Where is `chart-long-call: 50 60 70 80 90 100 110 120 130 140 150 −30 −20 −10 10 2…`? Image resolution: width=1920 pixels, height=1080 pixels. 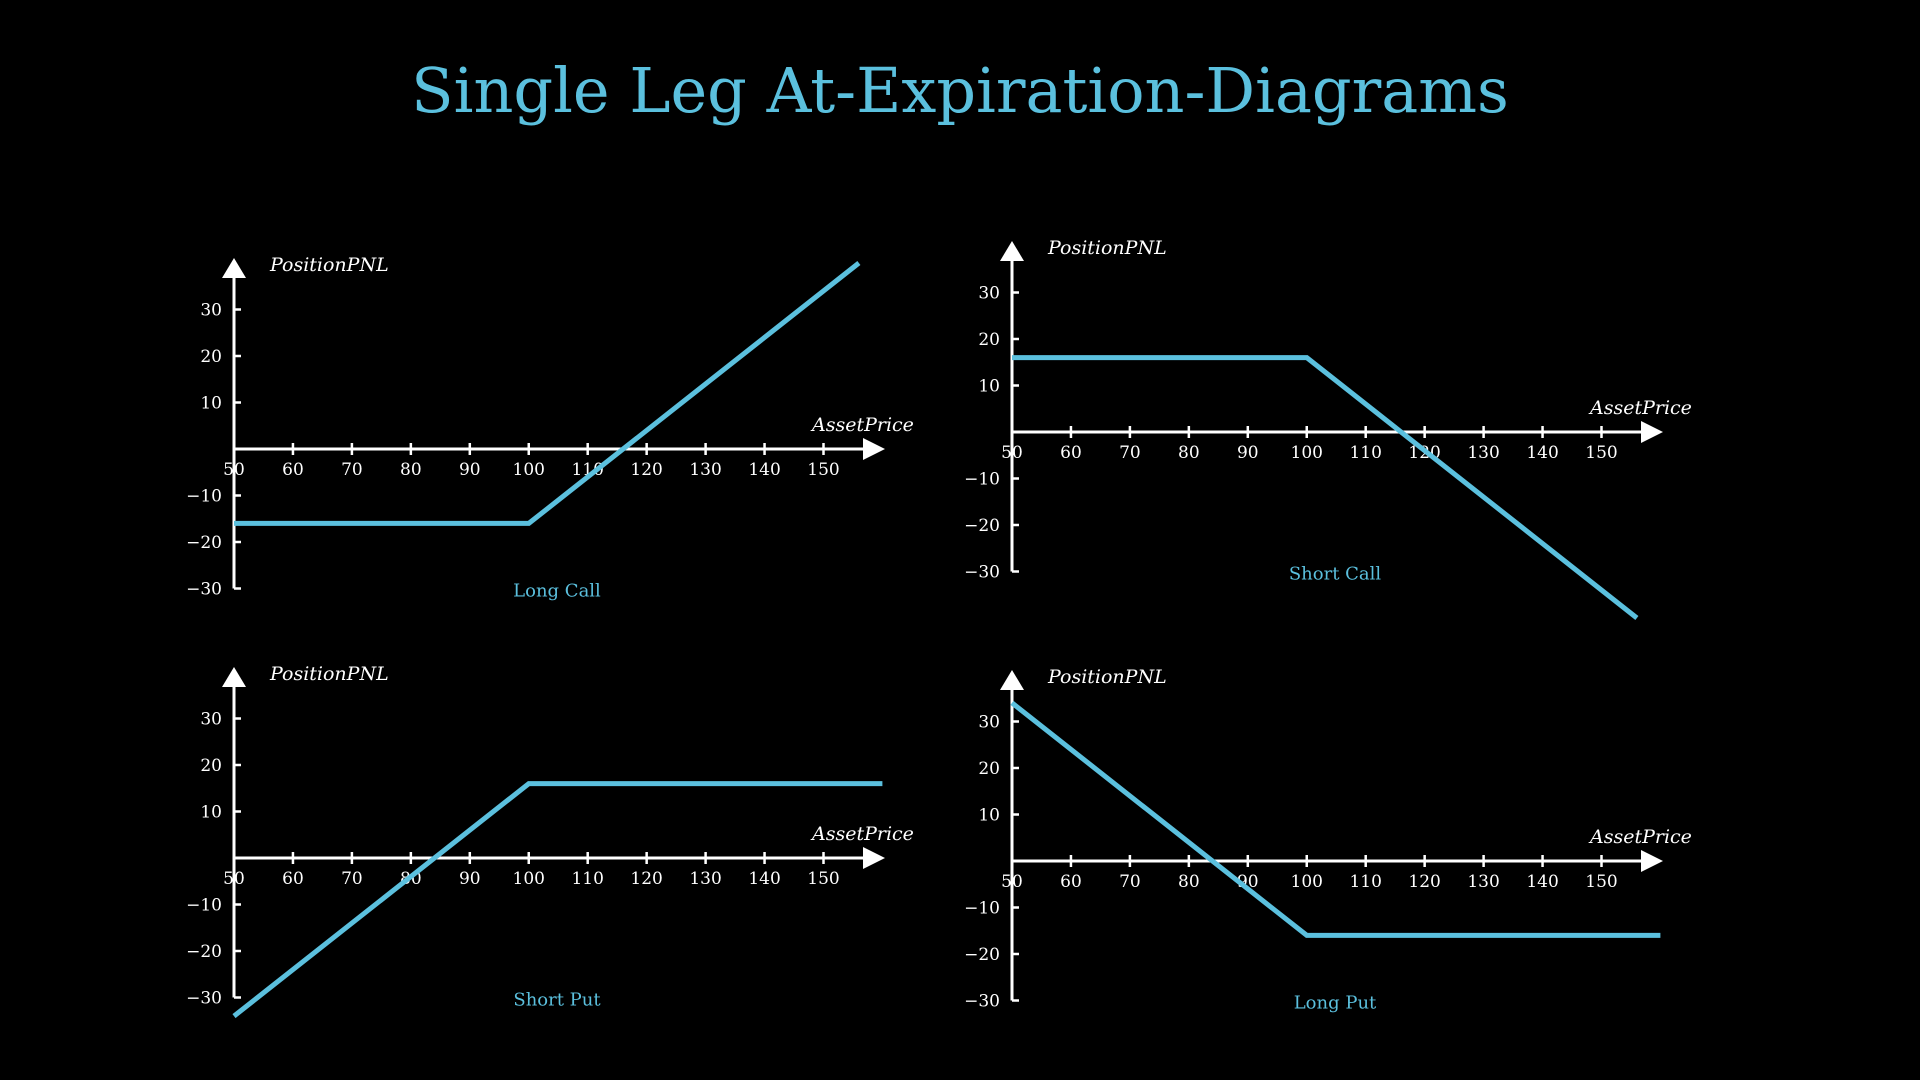
chart-long-call: 50 60 70 80 90 100 110 120 130 140 150 −30 −20 −10 10 2… is located at coordinates (550, 428).